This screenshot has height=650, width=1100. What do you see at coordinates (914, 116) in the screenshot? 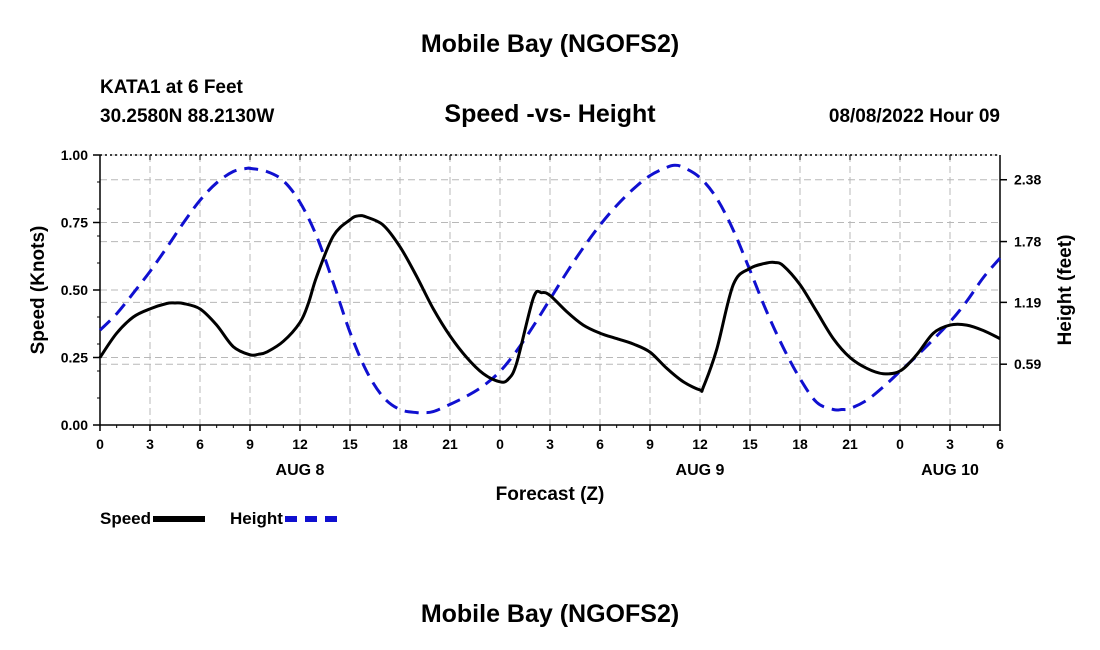
I see `forecast-timestamp: 08/08/2022 Hour 09` at bounding box center [914, 116].